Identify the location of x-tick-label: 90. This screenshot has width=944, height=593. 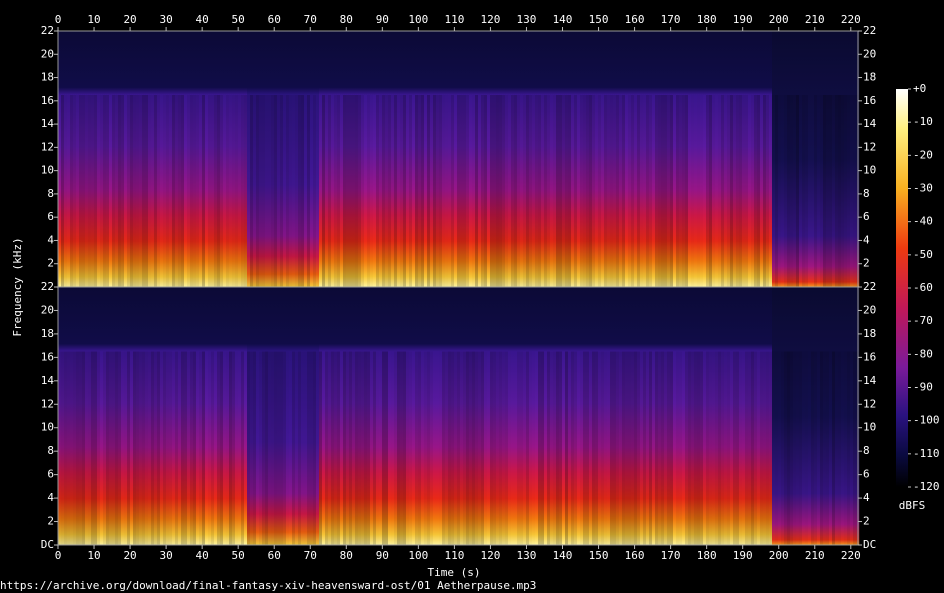
(382, 19).